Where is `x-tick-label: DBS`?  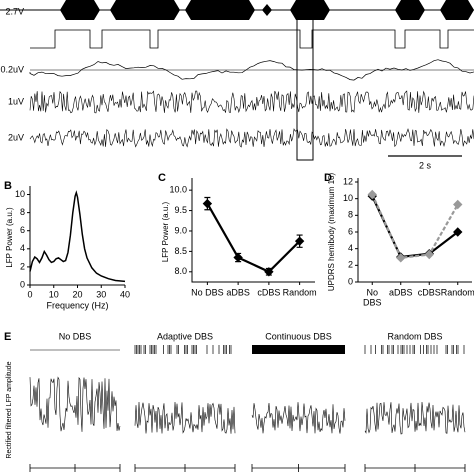
x-tick-label: DBS is located at coordinates (372, 302).